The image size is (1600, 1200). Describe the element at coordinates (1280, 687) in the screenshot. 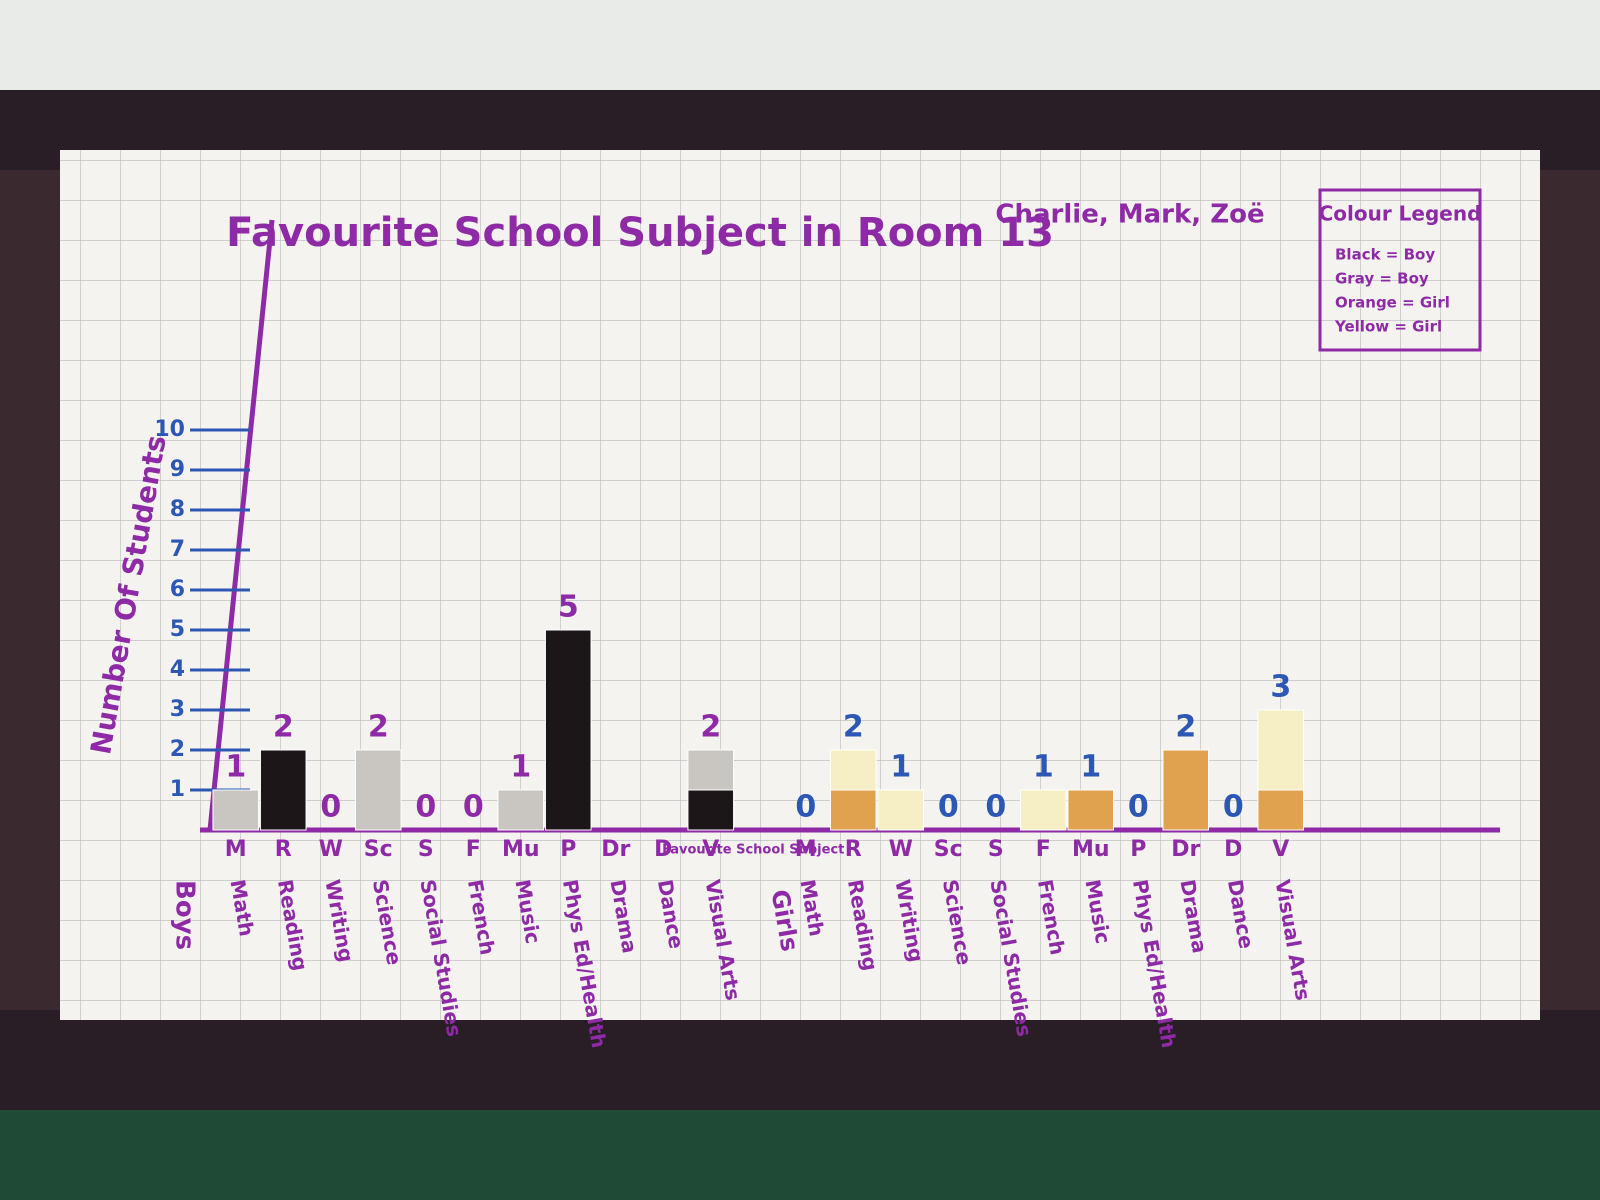

I see `total-label: 3` at that location.